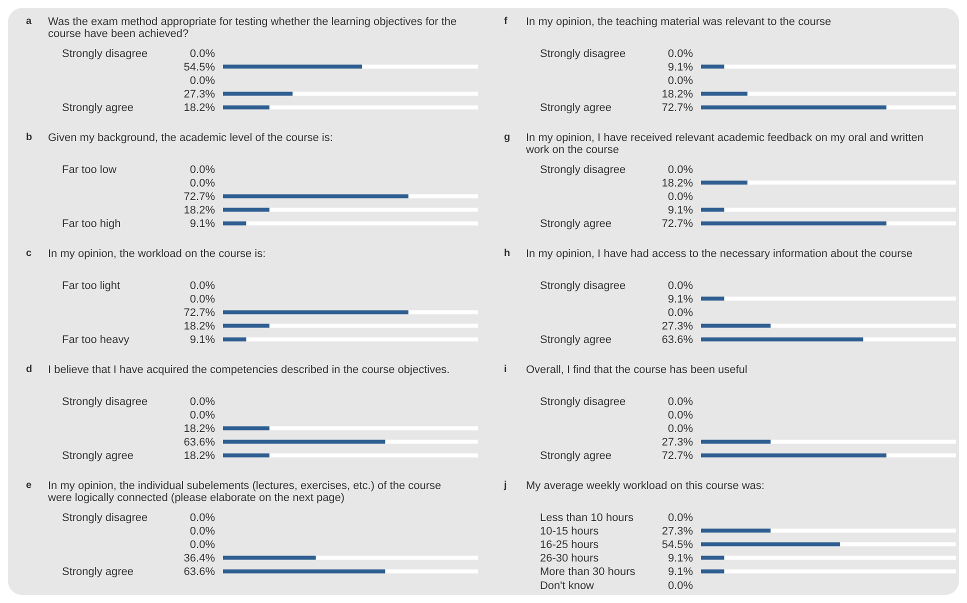  Describe the element at coordinates (646, 487) in the screenshot. I see `chart-title: My average weekly workload on this course was:` at that location.